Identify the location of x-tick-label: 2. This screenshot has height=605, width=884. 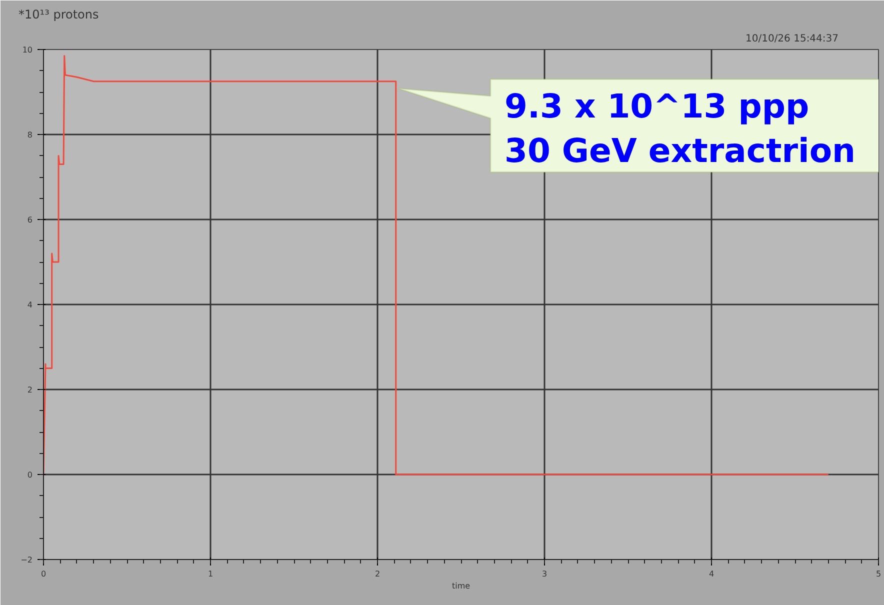
(377, 574).